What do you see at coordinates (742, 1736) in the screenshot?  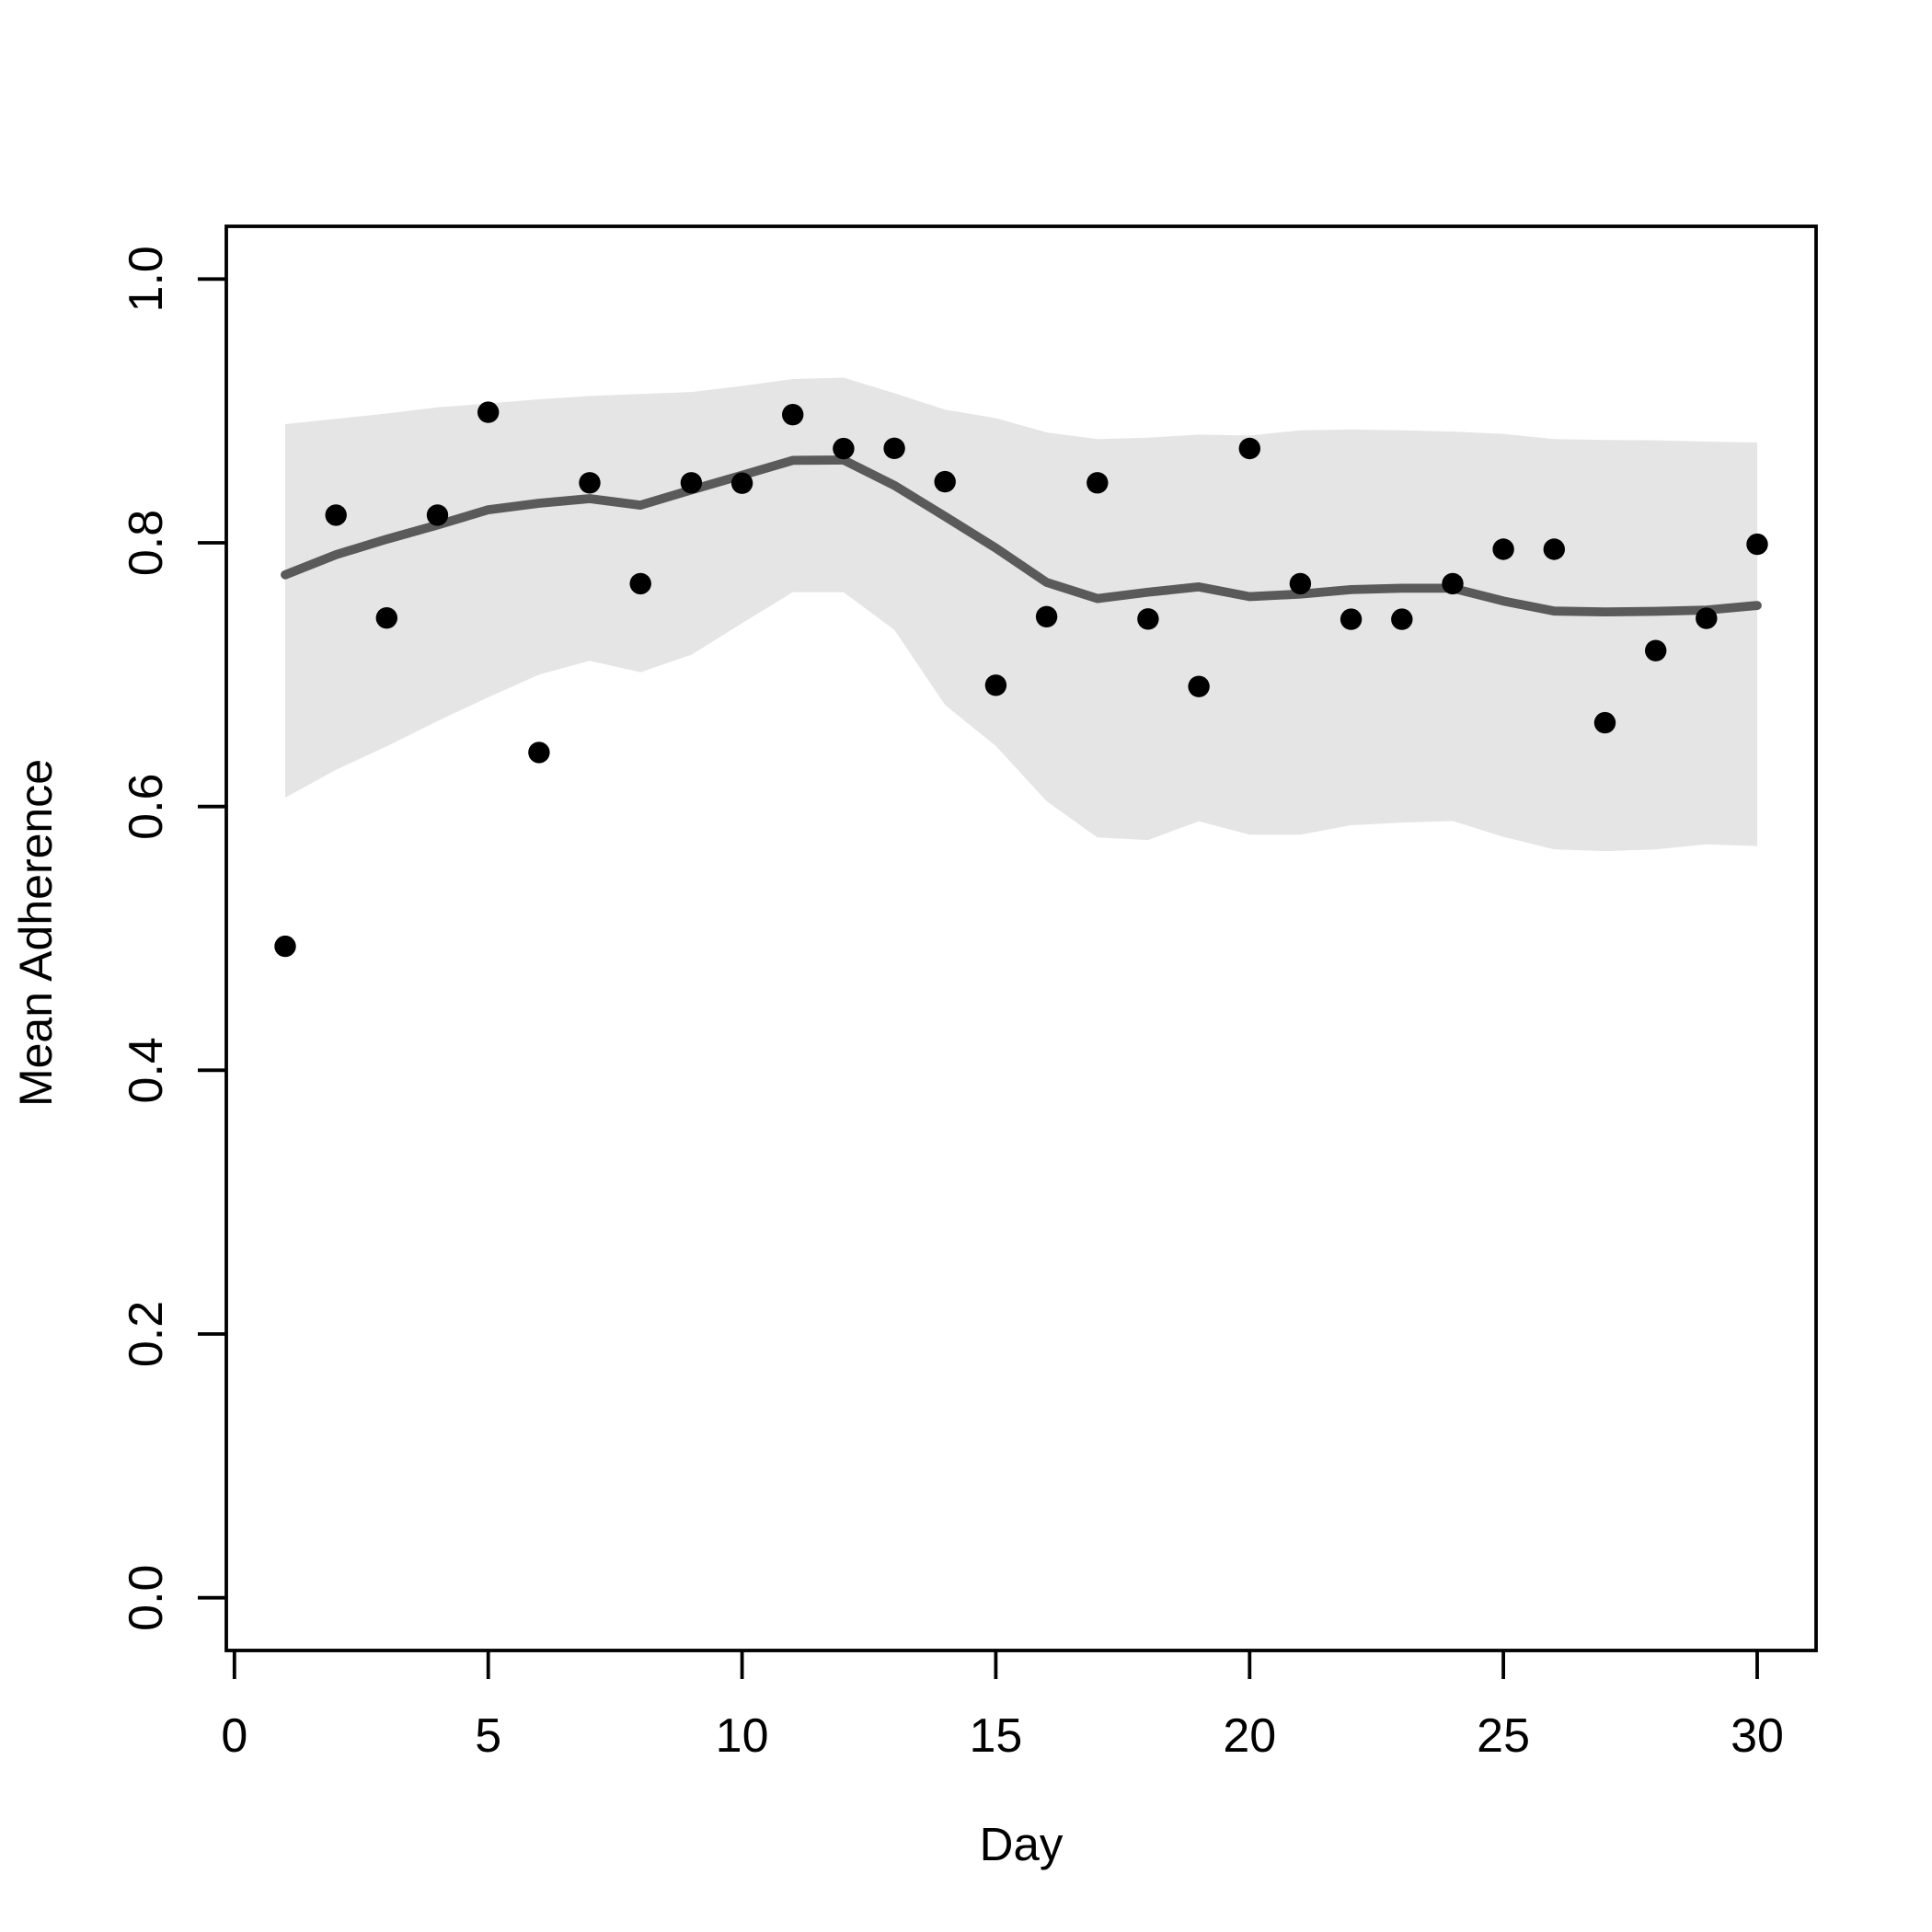 I see `svg-text: 10` at bounding box center [742, 1736].